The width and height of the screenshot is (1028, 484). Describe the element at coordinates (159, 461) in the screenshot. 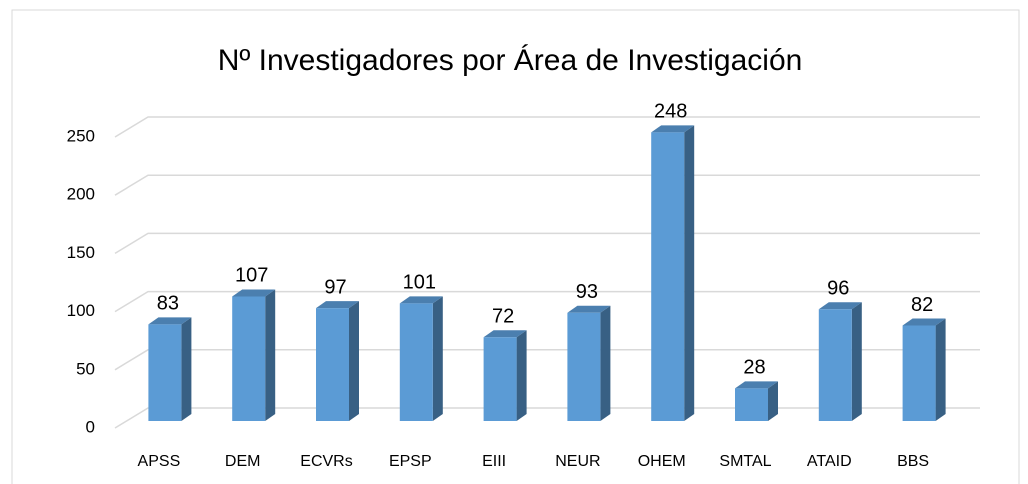

I see `x-tick-label: APSS` at that location.